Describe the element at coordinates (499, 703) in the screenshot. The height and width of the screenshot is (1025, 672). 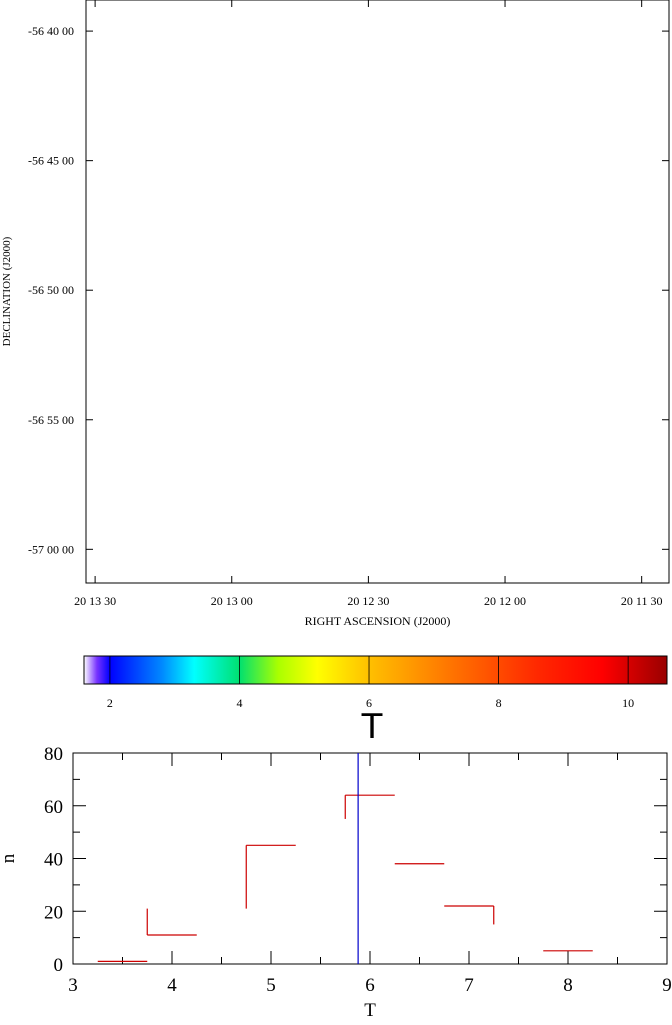
I see `colorbar-tick-label: 8` at that location.